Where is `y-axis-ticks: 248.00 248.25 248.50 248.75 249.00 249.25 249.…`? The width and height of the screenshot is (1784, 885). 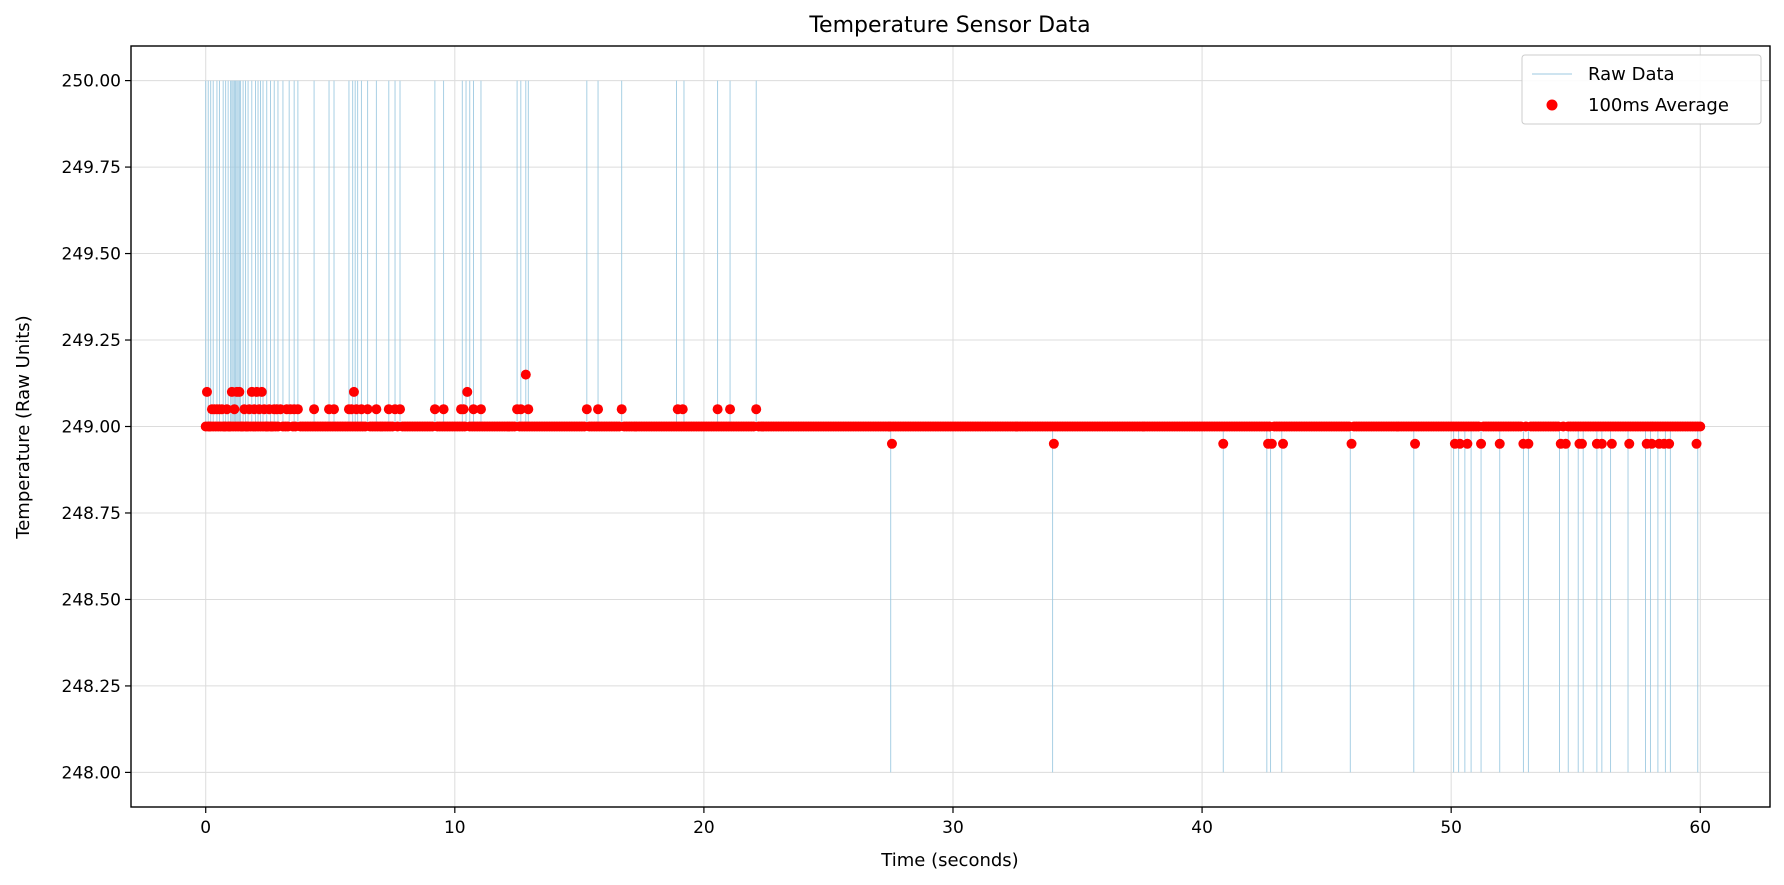 y-axis-ticks: 248.00 248.25 248.50 248.75 249.00 249.25 249.… is located at coordinates (96, 427).